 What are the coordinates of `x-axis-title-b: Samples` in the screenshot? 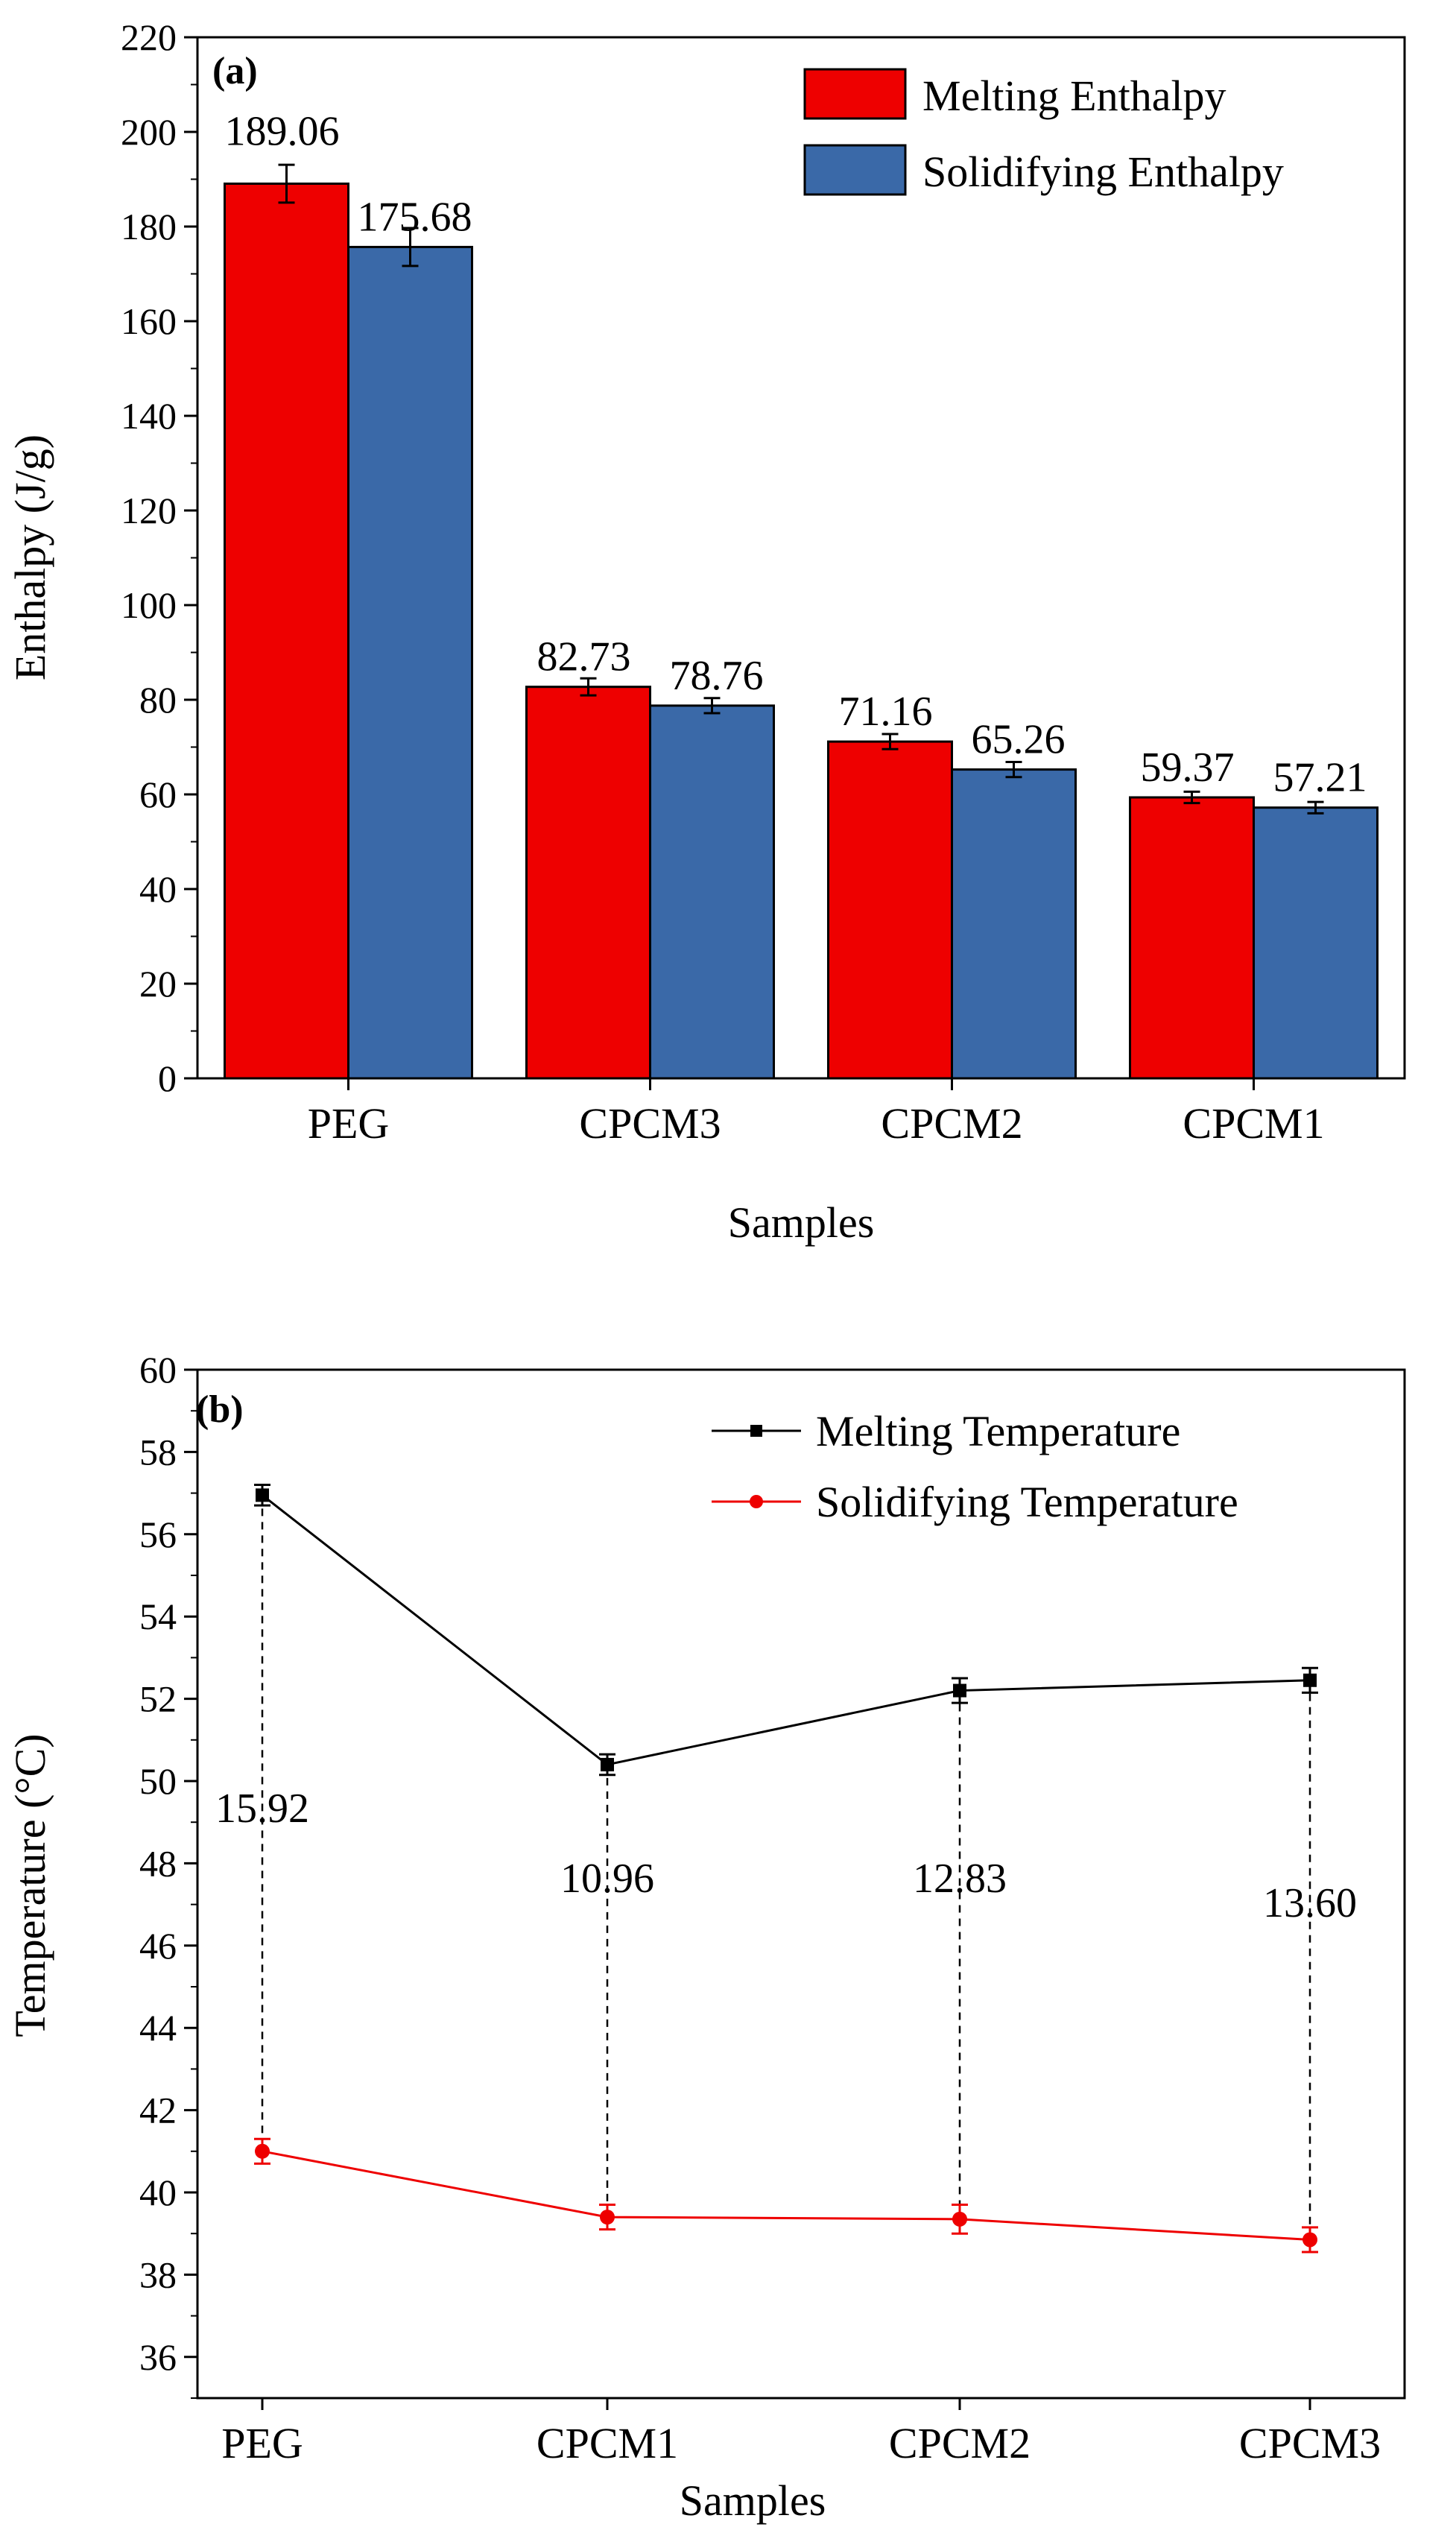 It's located at (753, 2500).